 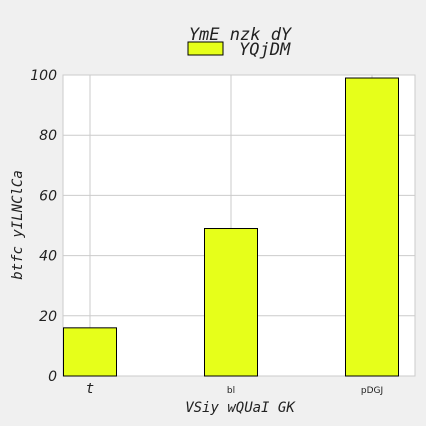 I want to click on y-tick-labels: 0 20 40 60 80 100, so click(x=43, y=226).